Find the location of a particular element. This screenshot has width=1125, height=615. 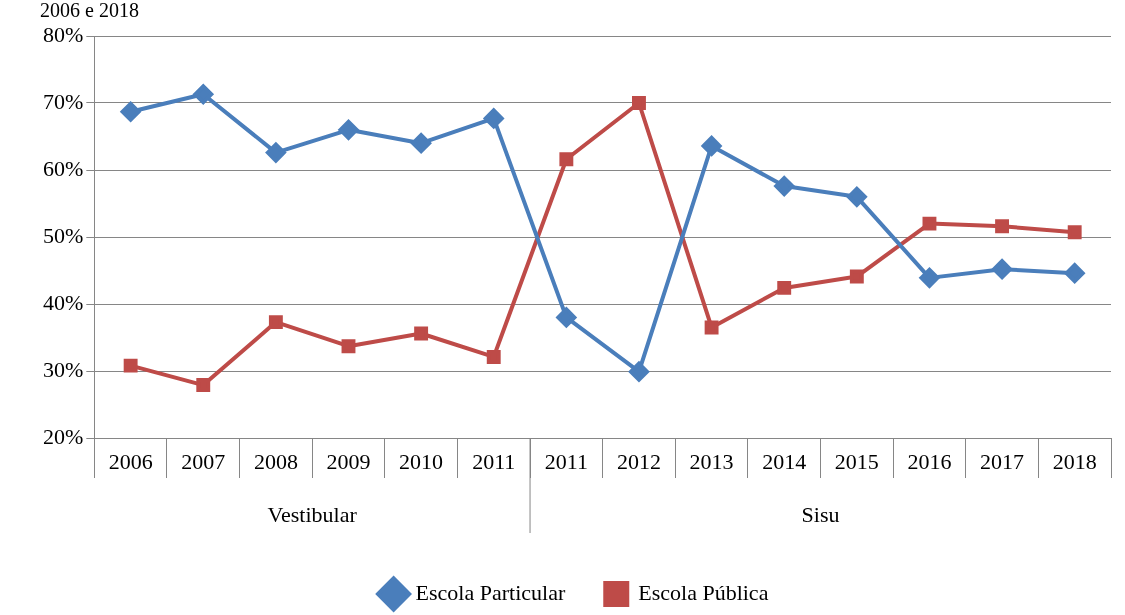

x-tick-label: 2006 is located at coordinates (130, 461).